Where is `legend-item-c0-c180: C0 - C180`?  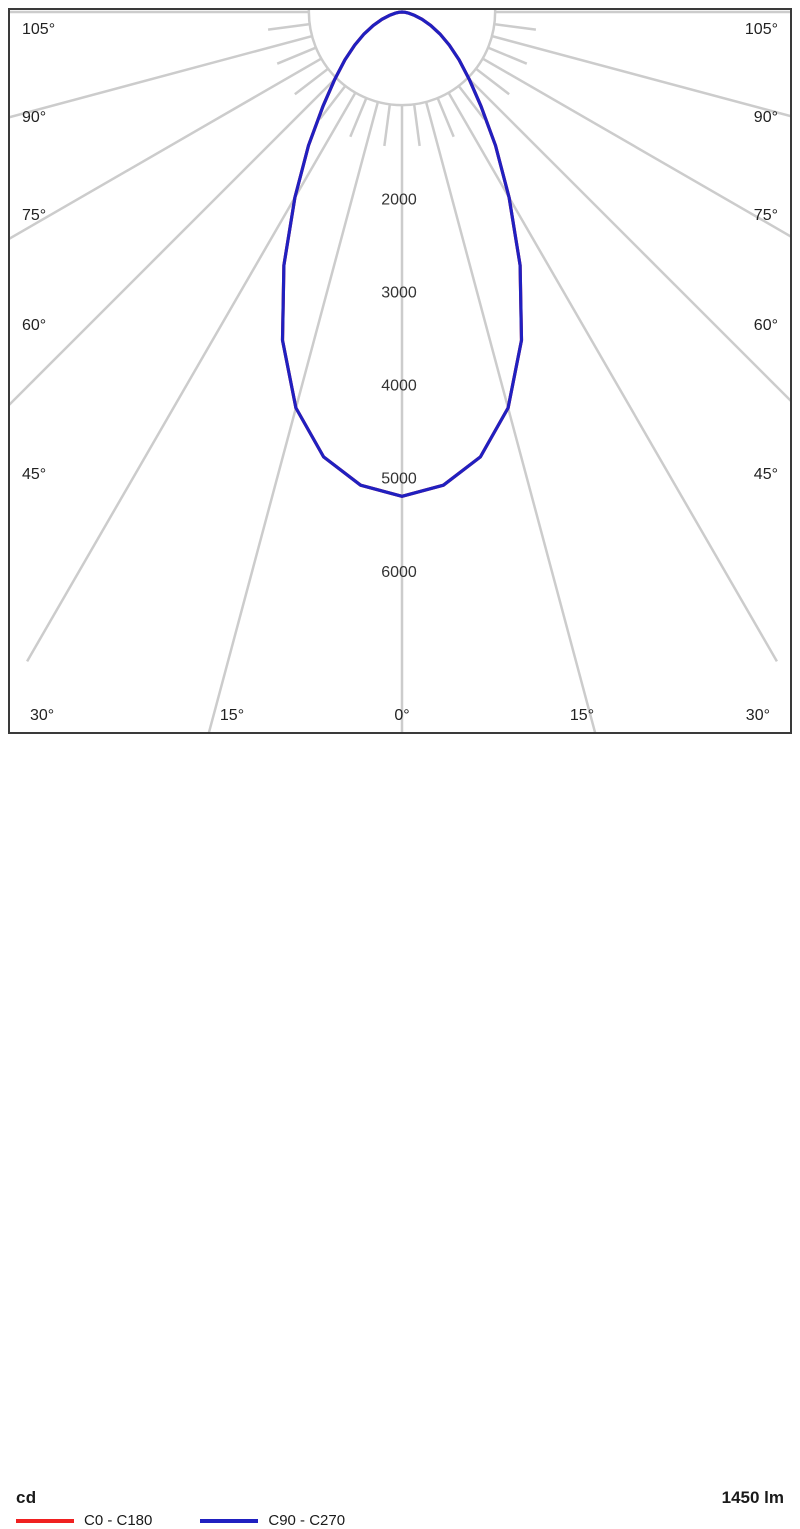
legend-item-c0-c180: C0 - C180 is located at coordinates (84, 1520).